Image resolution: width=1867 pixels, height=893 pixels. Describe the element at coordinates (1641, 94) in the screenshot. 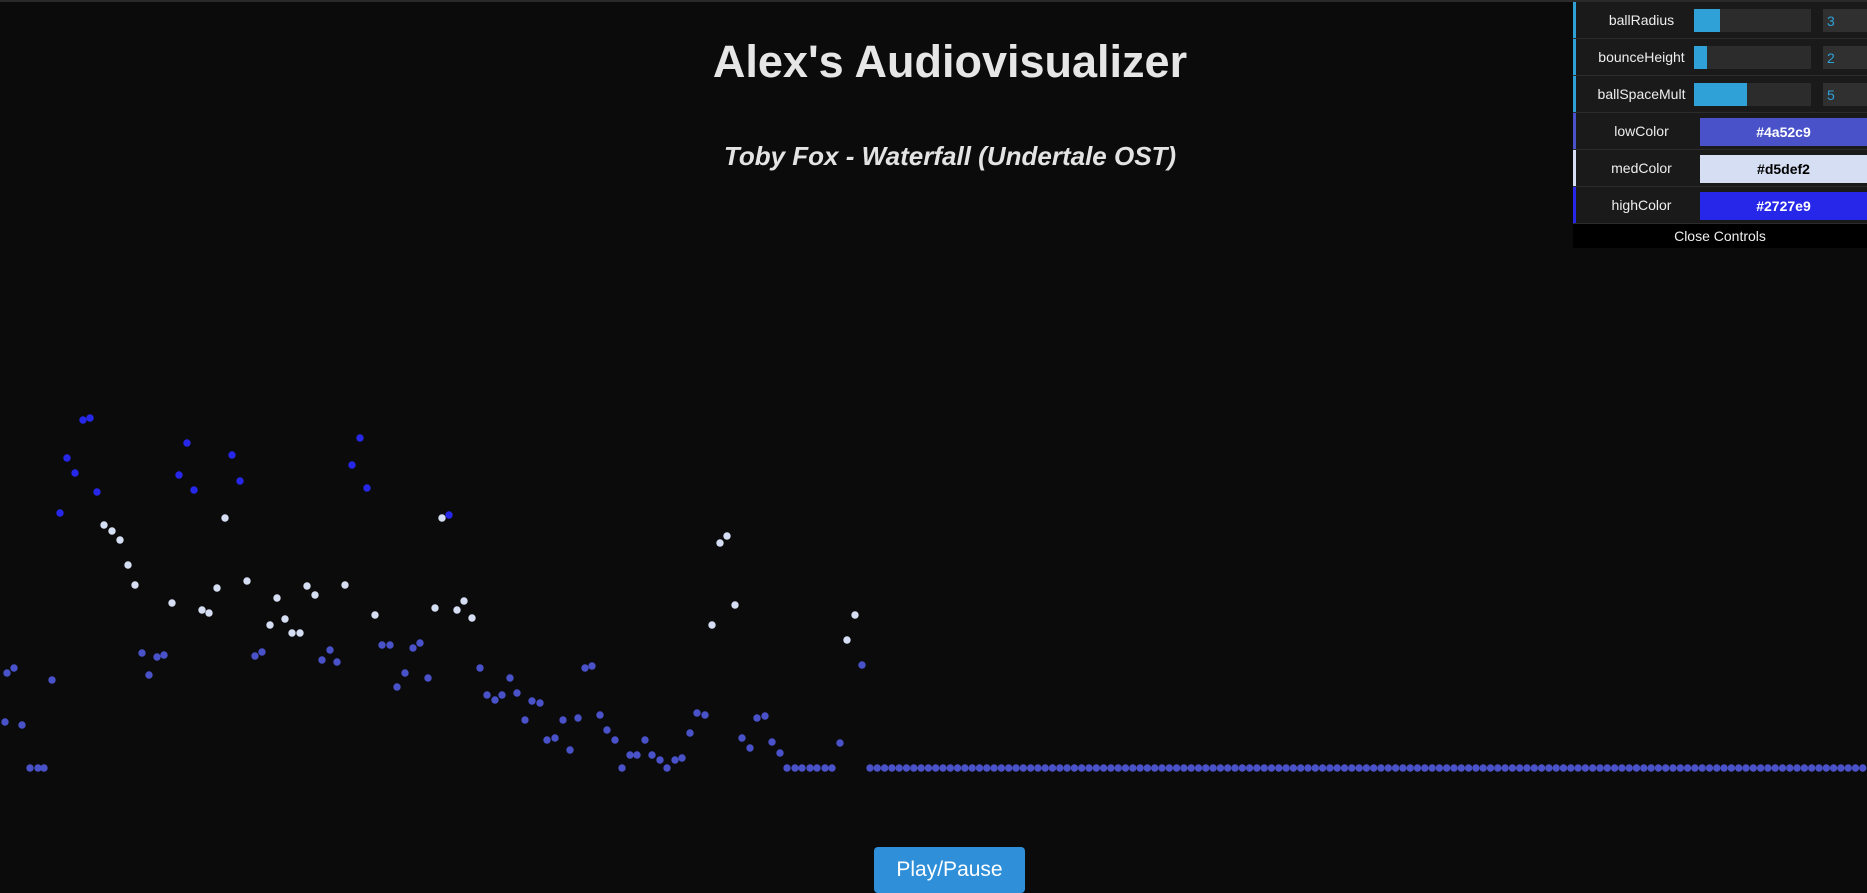

I see `control-label: ballSpaceMult` at that location.